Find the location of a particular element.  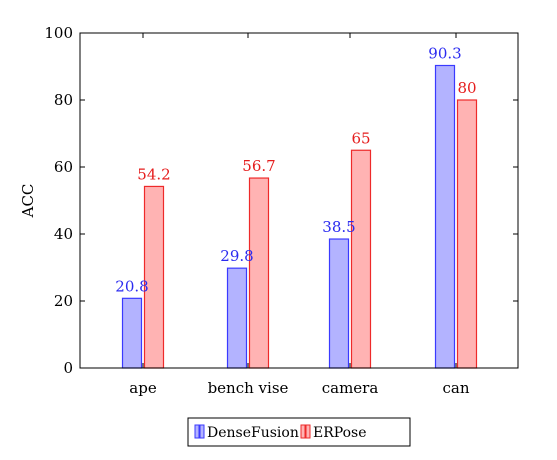

legend-label-erpose: ERPose is located at coordinates (340, 433).